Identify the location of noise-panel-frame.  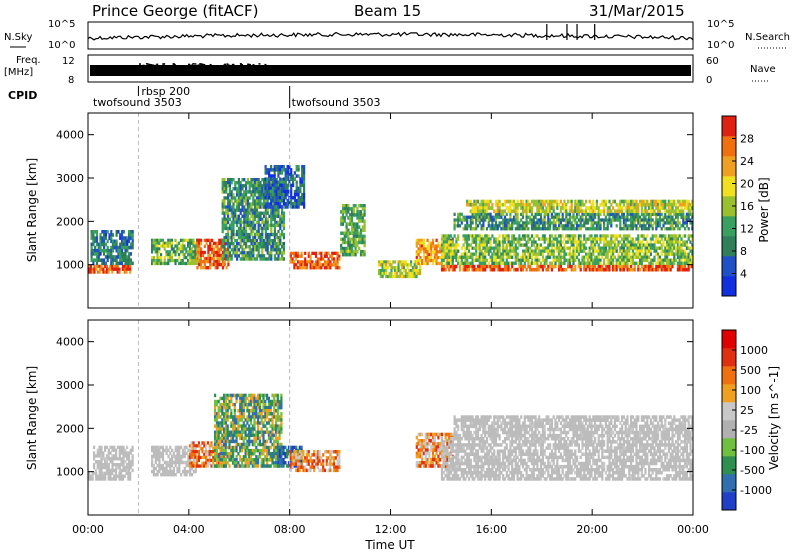
(390, 35).